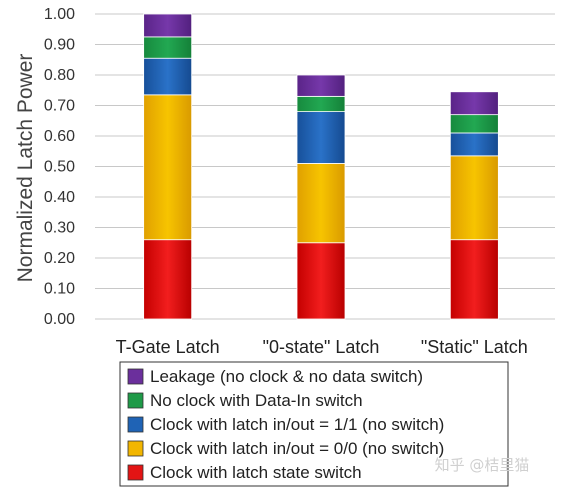  What do you see at coordinates (59, 106) in the screenshot?
I see `y-tick-label: 0.70` at bounding box center [59, 106].